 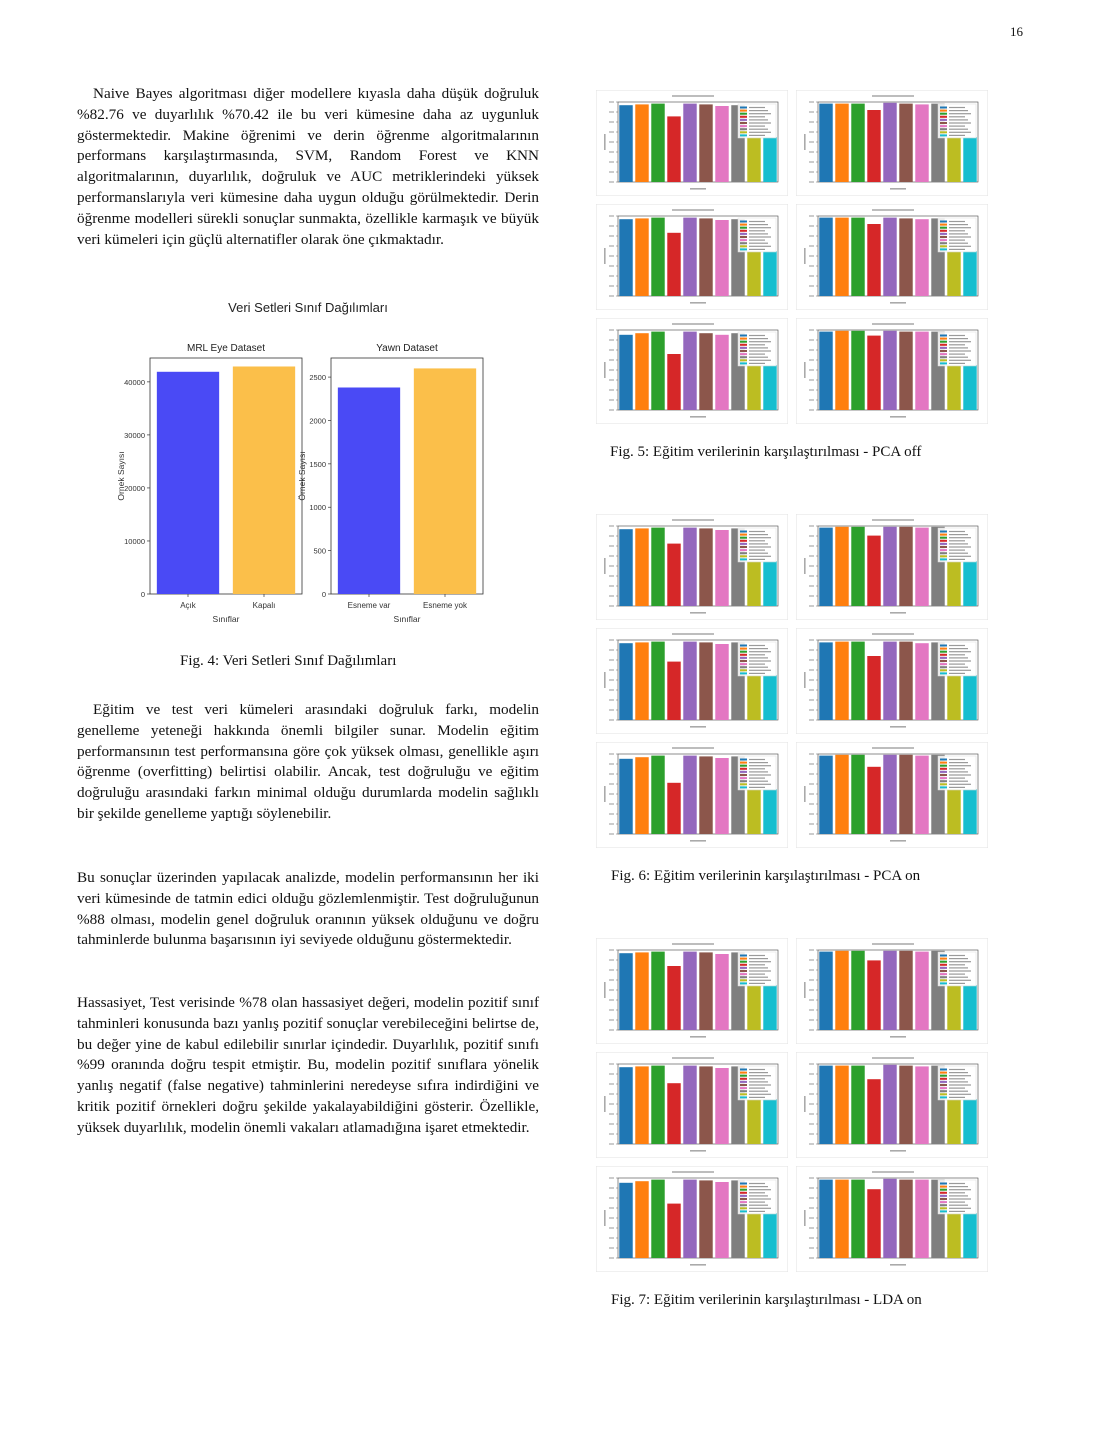 What do you see at coordinates (605, 566) in the screenshot?
I see `panel-ylabel-mark` at bounding box center [605, 566].